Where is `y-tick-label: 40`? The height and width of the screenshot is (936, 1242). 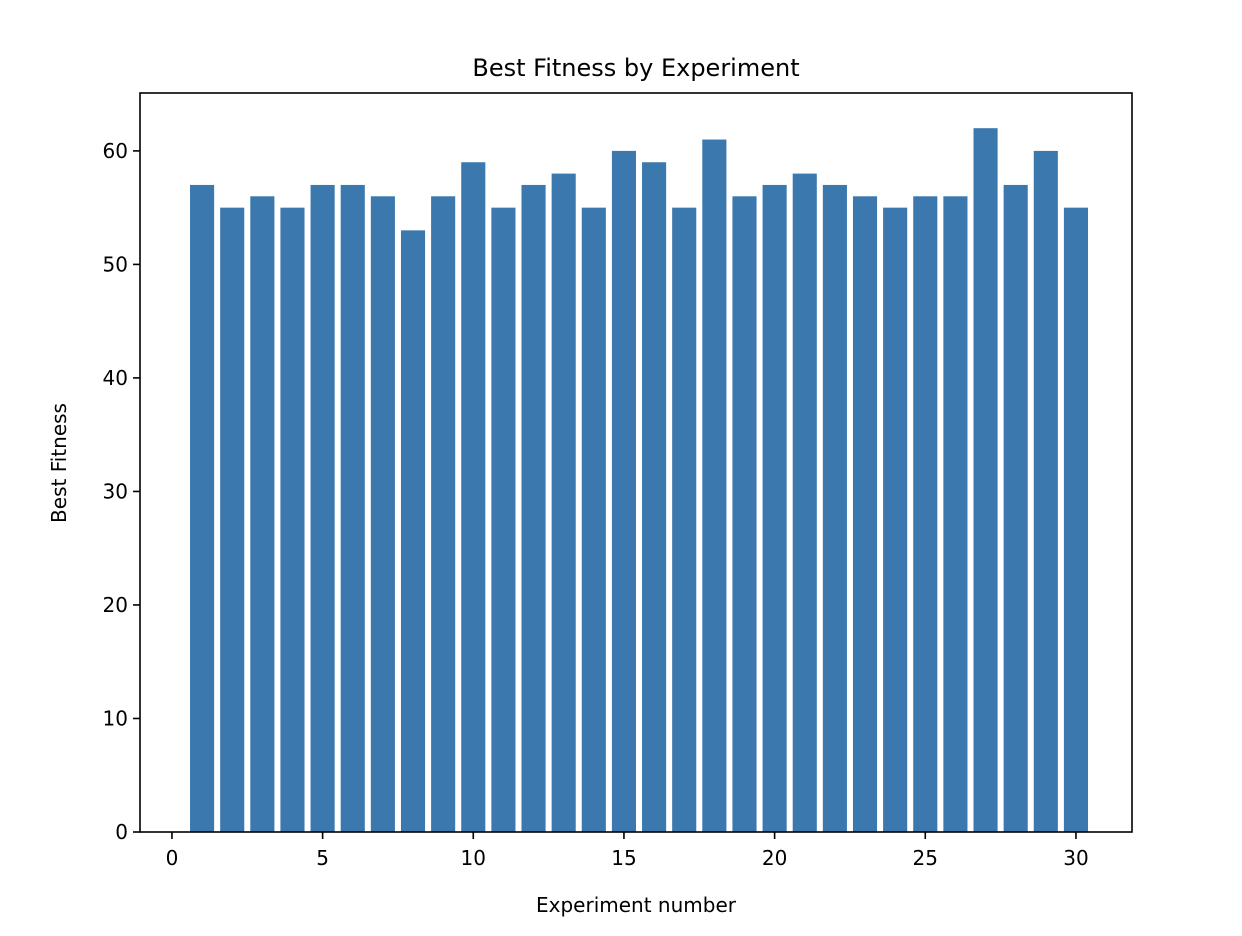 y-tick-label: 40 is located at coordinates (115, 378).